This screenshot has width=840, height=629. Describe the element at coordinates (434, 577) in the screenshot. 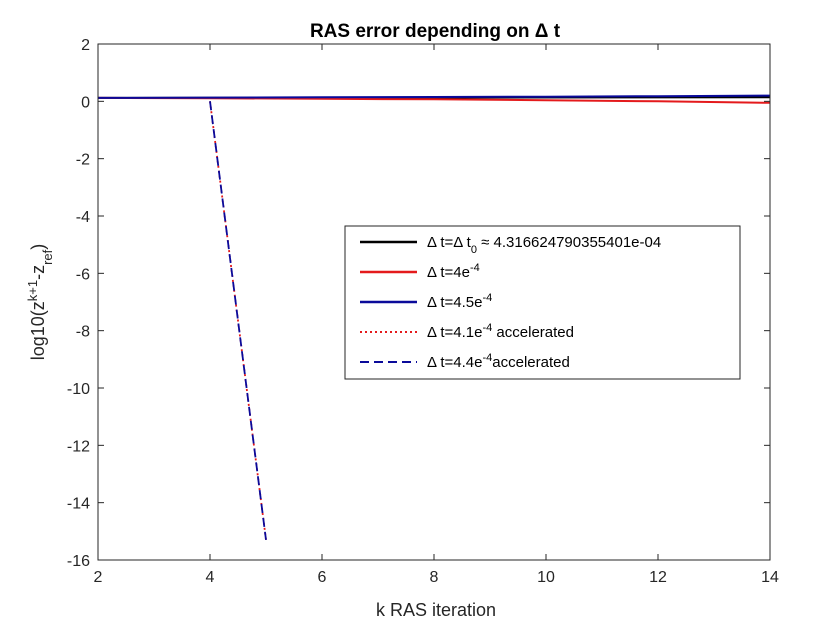

I see `x-tick-label-3: 8` at that location.